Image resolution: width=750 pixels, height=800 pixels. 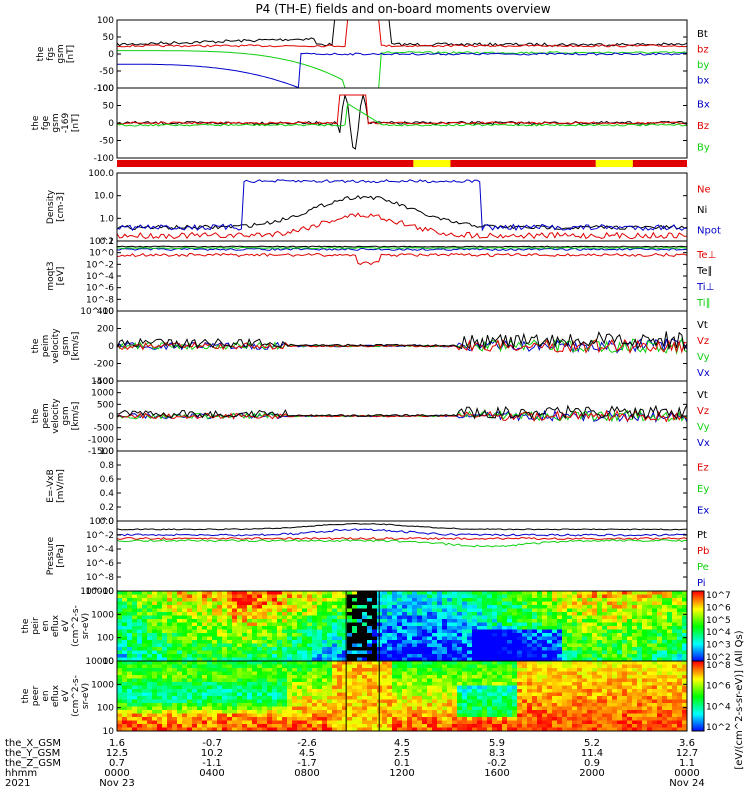 What do you see at coordinates (718, 608) in the screenshot?
I see `colorbar-tick-peir: 10^6` at bounding box center [718, 608].